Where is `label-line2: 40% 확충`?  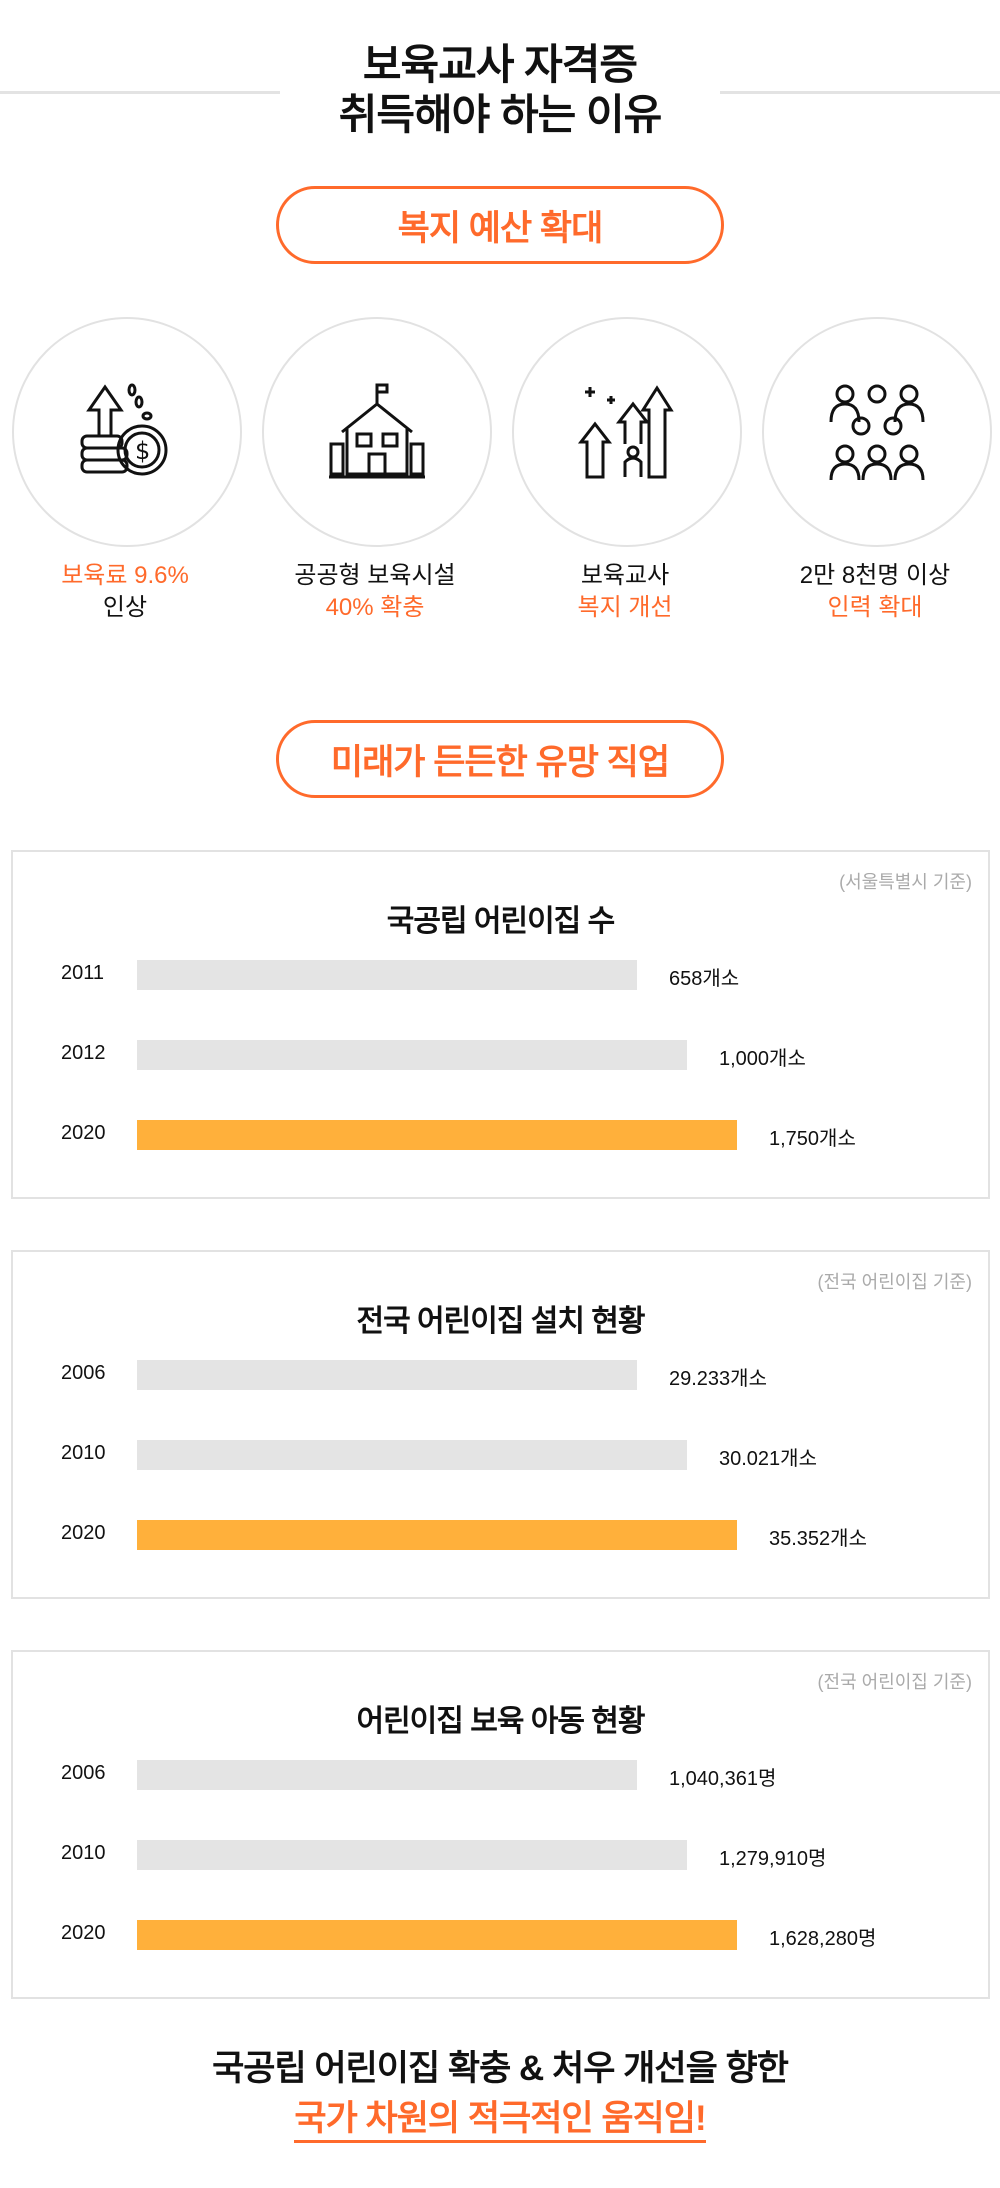
label-line2: 40% 확충 is located at coordinates (375, 607).